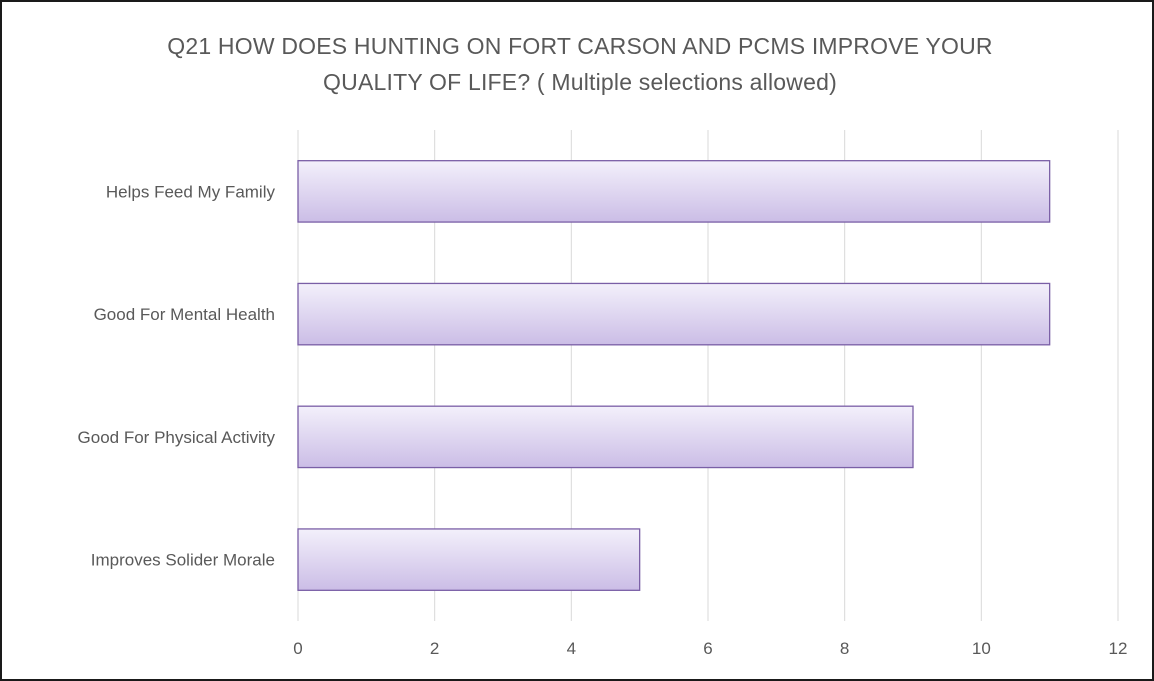  I want to click on x-tick-label: 2, so click(434, 648).